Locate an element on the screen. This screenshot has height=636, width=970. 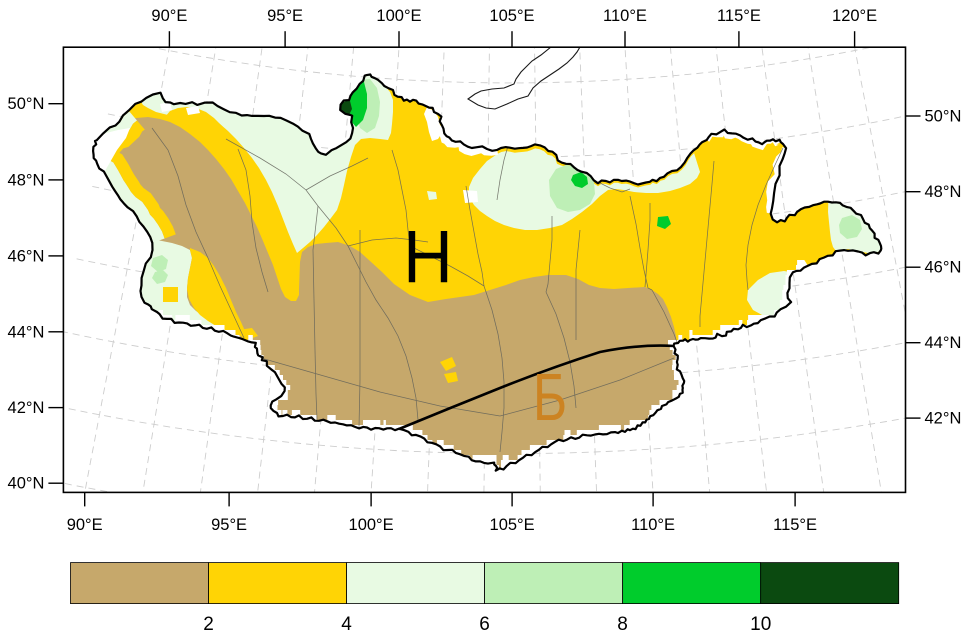
svg-text: Б is located at coordinates (550, 397).